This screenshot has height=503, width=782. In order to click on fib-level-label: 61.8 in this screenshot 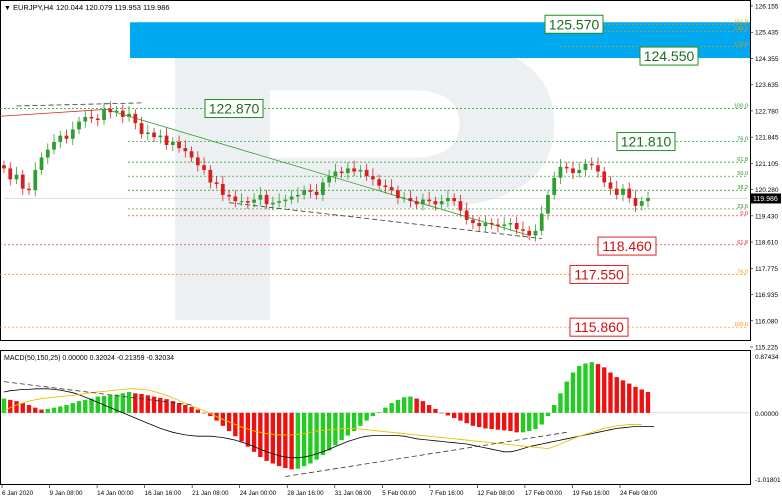, I will do `click(742, 243)`.